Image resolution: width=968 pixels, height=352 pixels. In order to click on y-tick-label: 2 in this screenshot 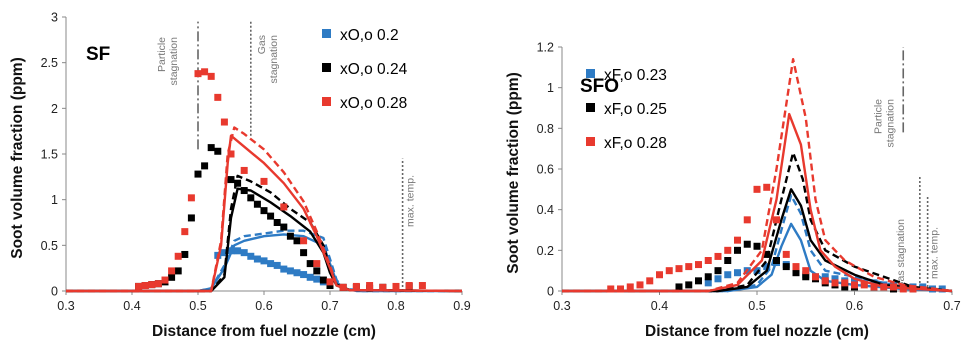, I will do `click(54, 109)`.